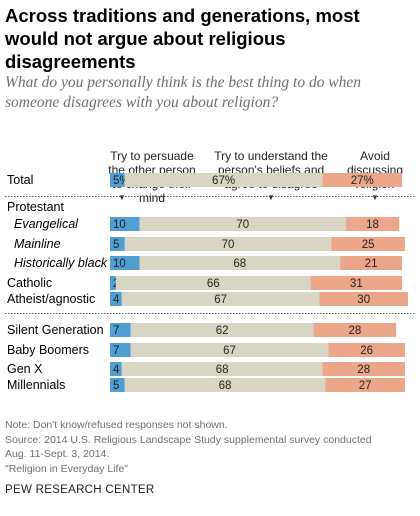 The image size is (420, 516). I want to click on data-label: 25, so click(368, 245).